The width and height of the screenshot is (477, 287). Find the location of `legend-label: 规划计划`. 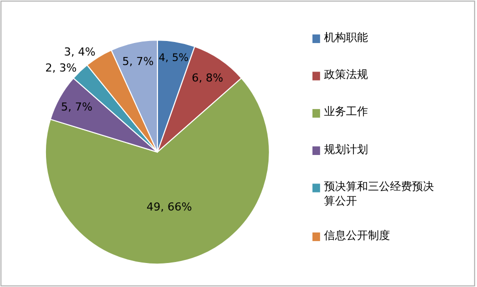

legend-label: 规划计划 is located at coordinates (346, 149).